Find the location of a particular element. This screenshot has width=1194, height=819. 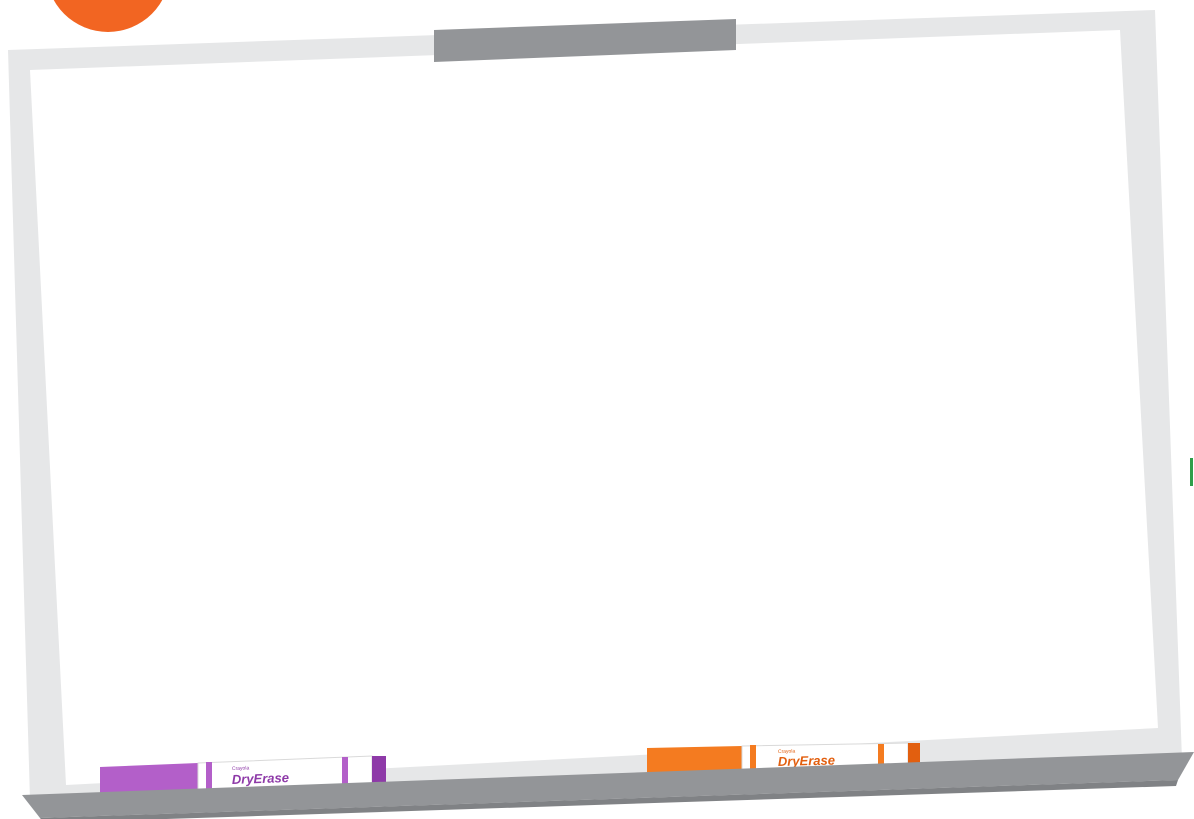

marker-tray is located at coordinates (608, 785).